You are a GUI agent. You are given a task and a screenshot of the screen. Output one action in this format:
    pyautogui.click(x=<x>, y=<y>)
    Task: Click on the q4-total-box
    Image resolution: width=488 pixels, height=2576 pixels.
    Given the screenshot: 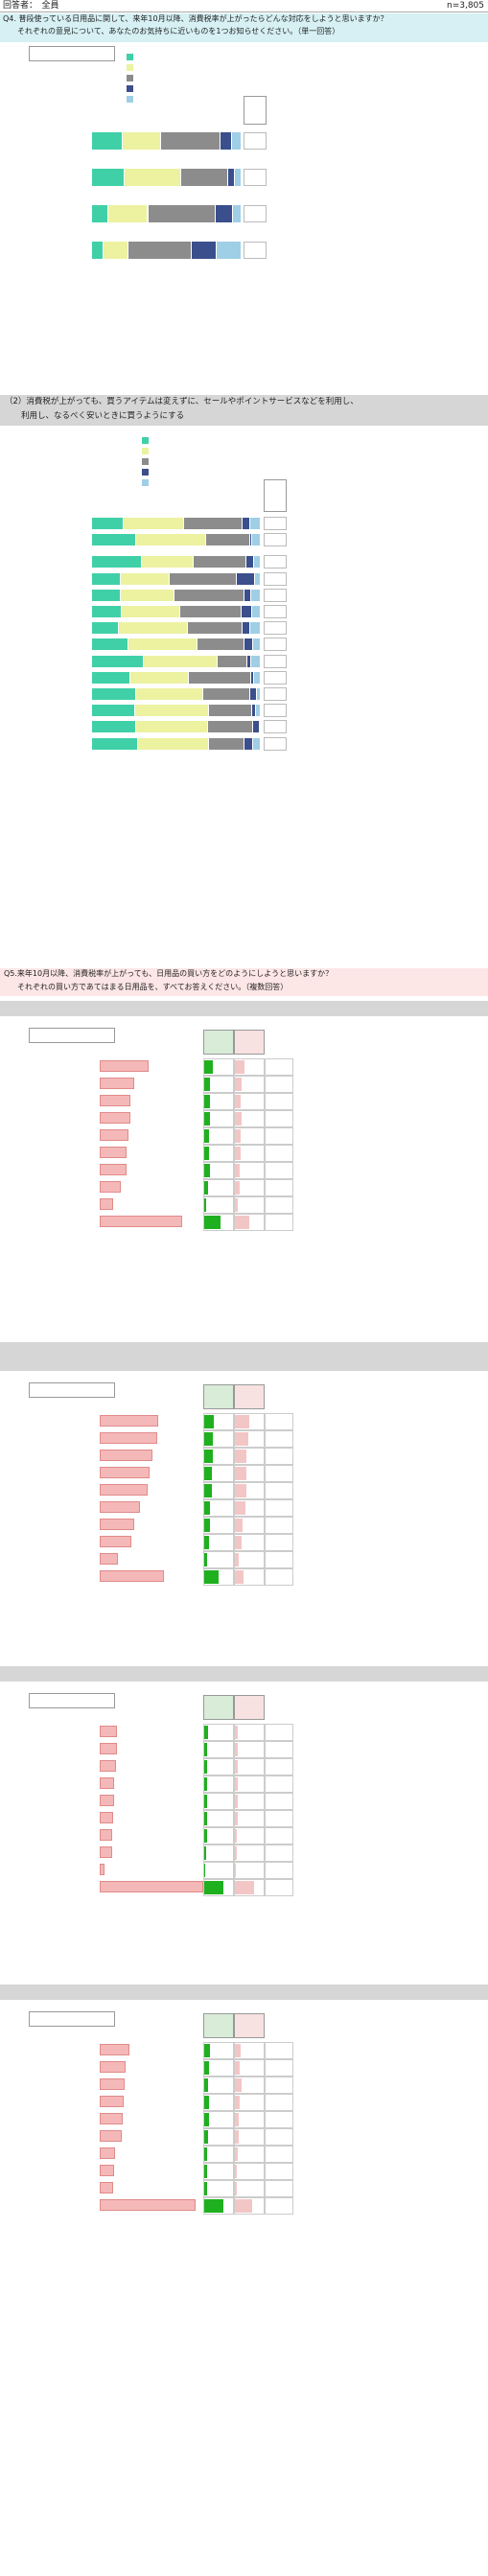 What is the action you would take?
    pyautogui.click(x=255, y=214)
    